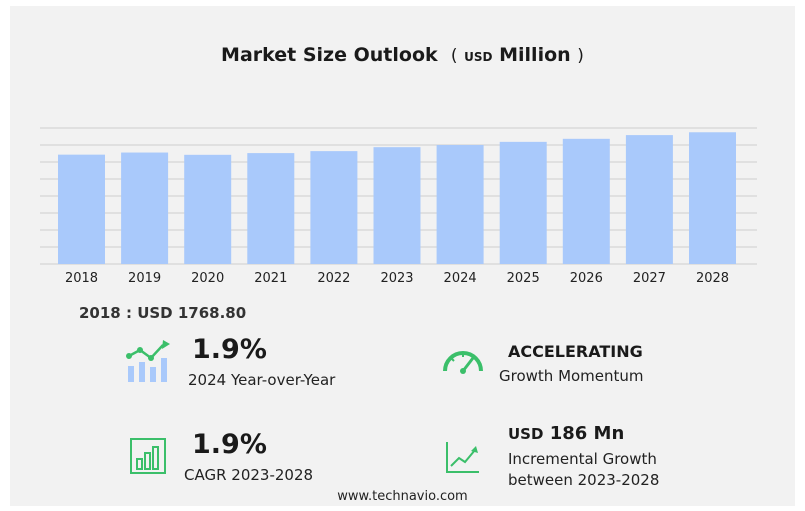 This screenshot has width=805, height=511. Describe the element at coordinates (249, 475) in the screenshot. I see `cagr-label: CAGR 2023-2028` at that location.